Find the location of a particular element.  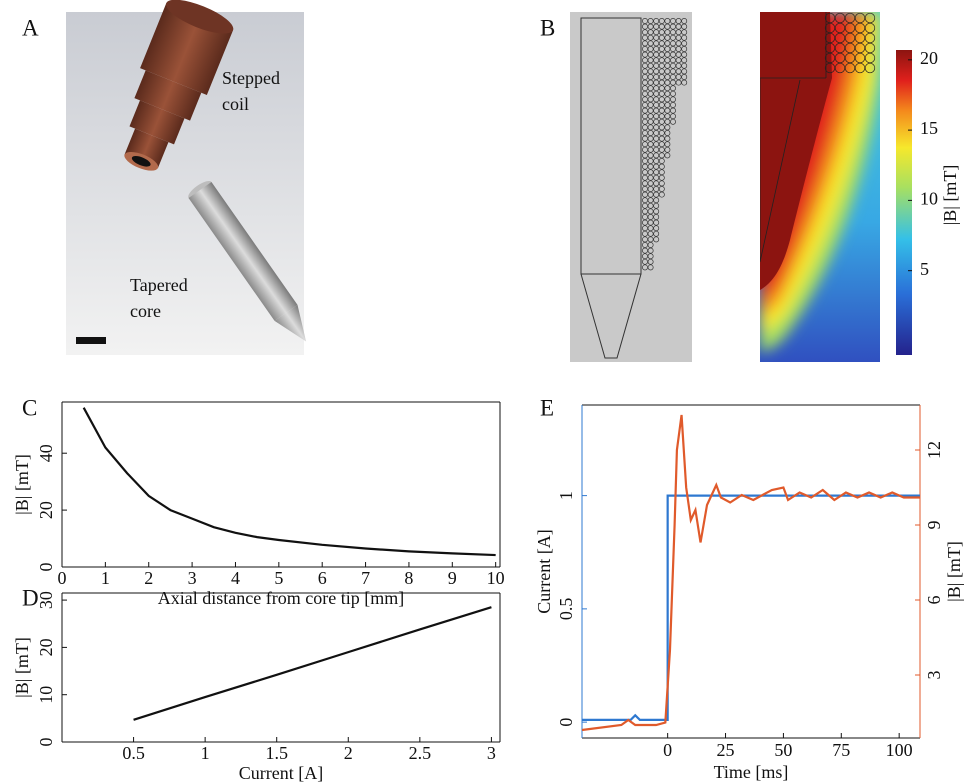

x-tick-label: 2 is located at coordinates (348, 753).